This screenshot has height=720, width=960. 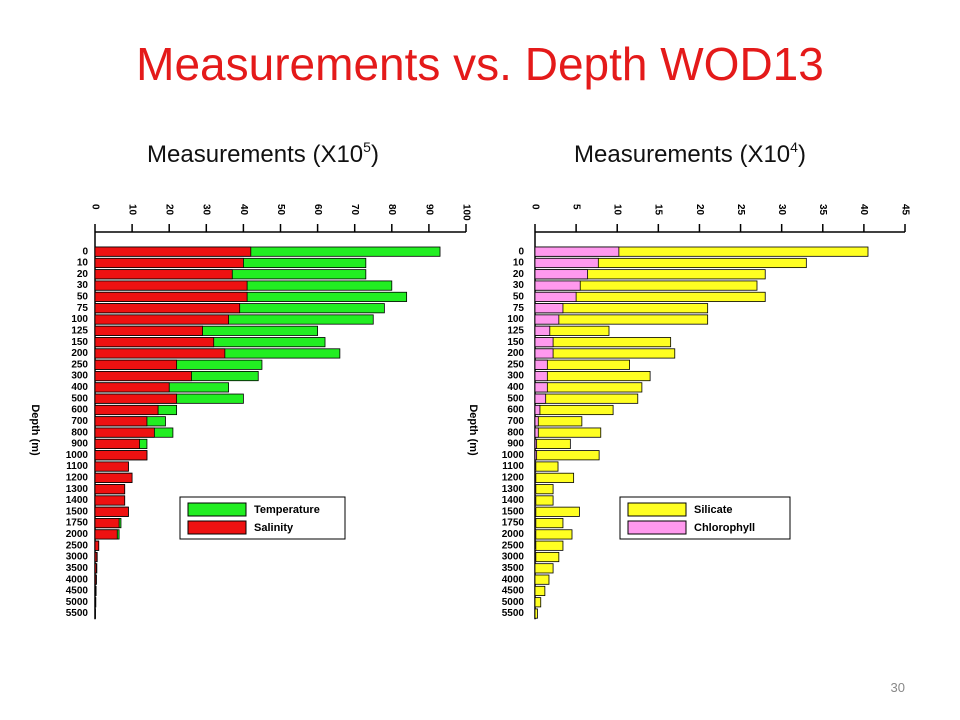 I want to click on y-tick-label: 1400, so click(x=513, y=500).